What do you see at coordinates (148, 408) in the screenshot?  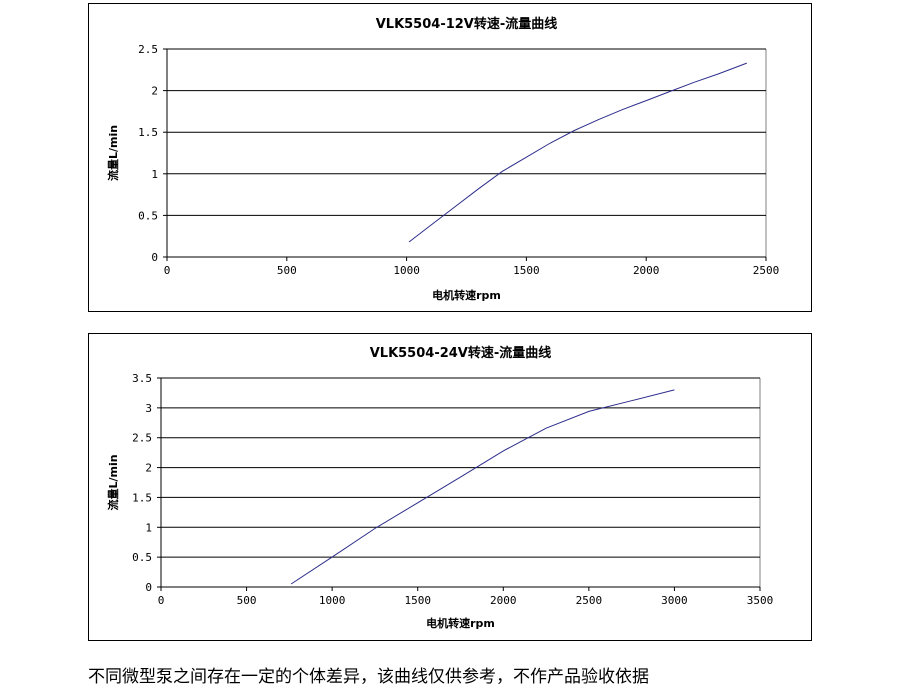 I see `y-tick-label: 3` at bounding box center [148, 408].